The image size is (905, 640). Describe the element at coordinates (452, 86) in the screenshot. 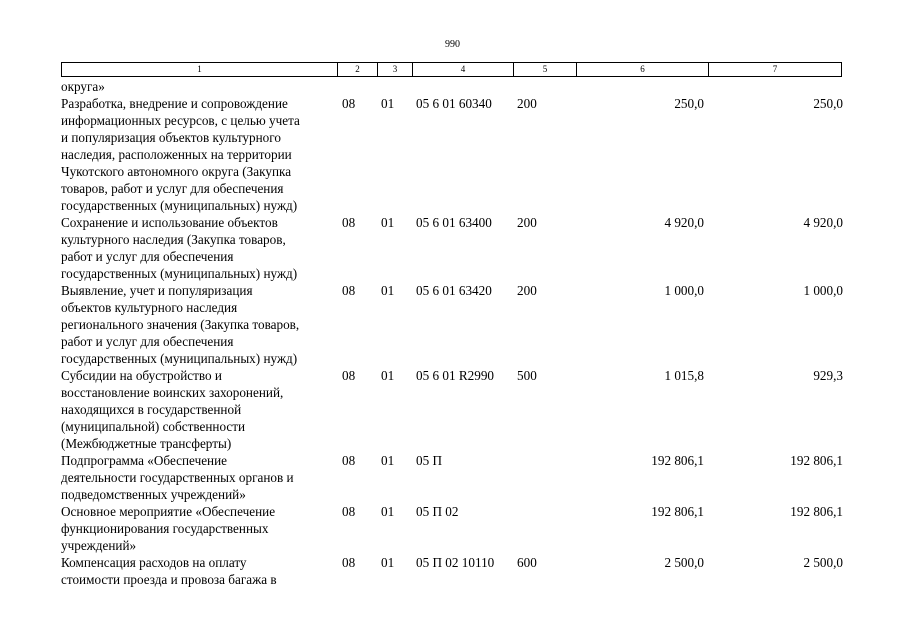

I see `table-row: округа»` at that location.